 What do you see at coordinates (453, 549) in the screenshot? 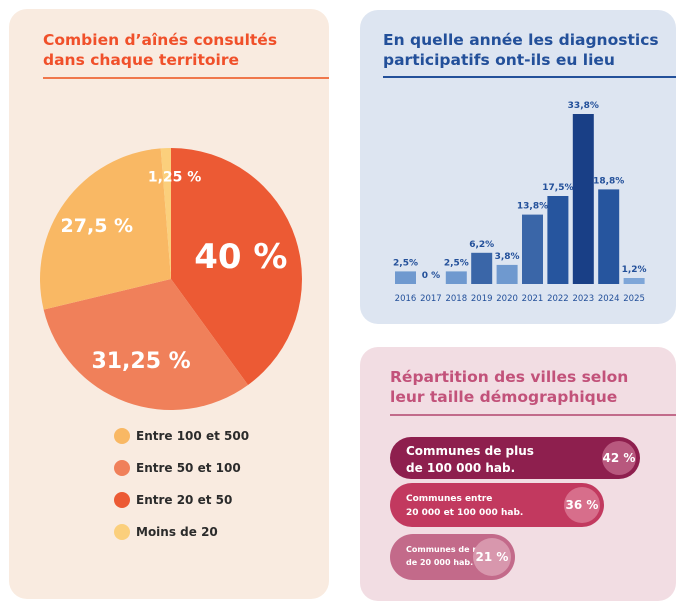
I see `pill-label-line: Communes de moins` at bounding box center [453, 549].